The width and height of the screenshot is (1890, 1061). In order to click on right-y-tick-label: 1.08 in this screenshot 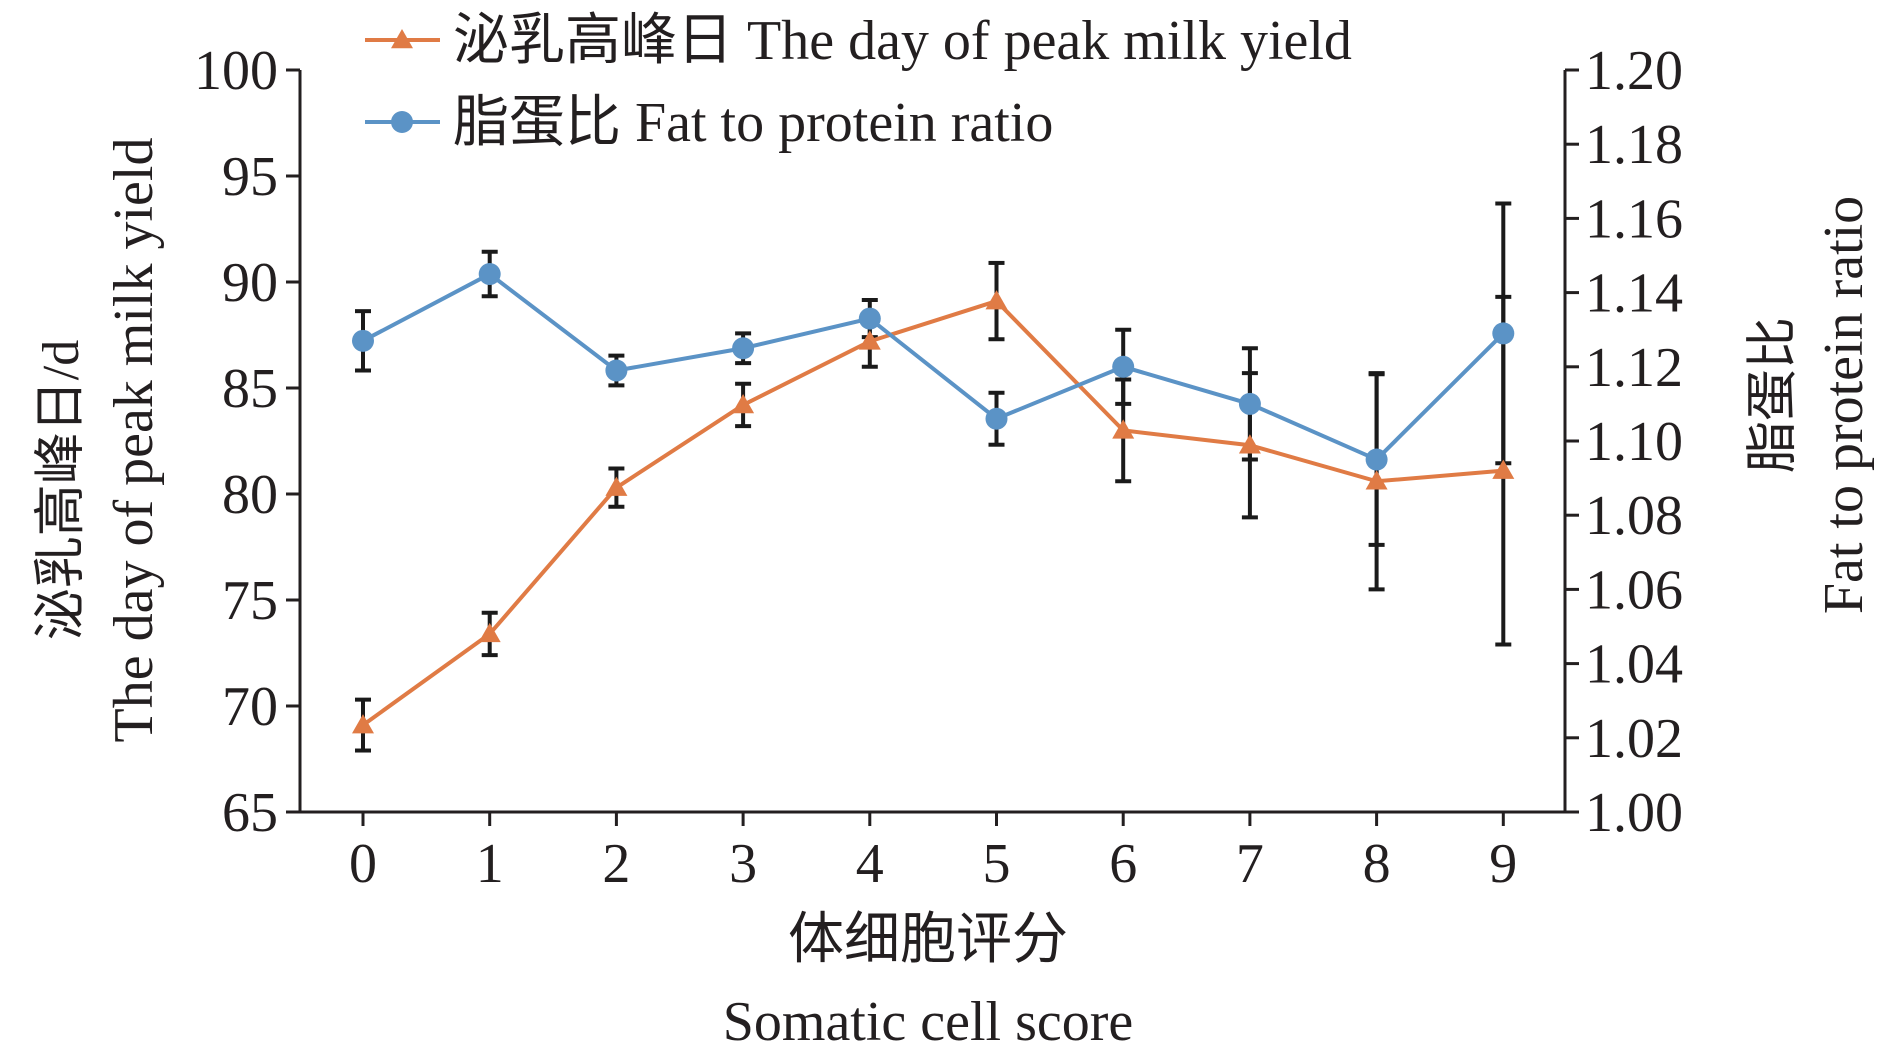, I will do `click(1634, 516)`.